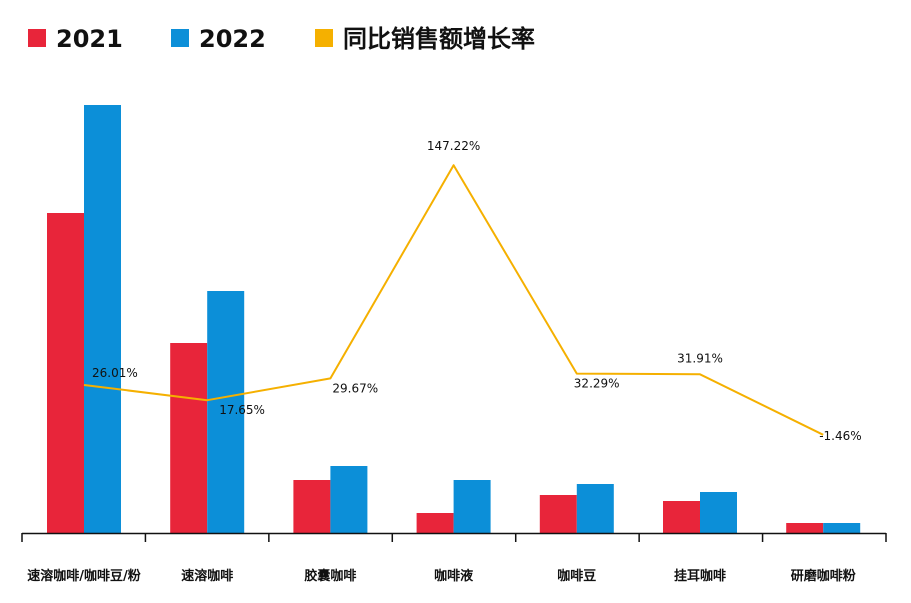 The height and width of the screenshot is (603, 911). What do you see at coordinates (597, 384) in the screenshot?
I see `growth-rate-label-4: 32.29%` at bounding box center [597, 384].